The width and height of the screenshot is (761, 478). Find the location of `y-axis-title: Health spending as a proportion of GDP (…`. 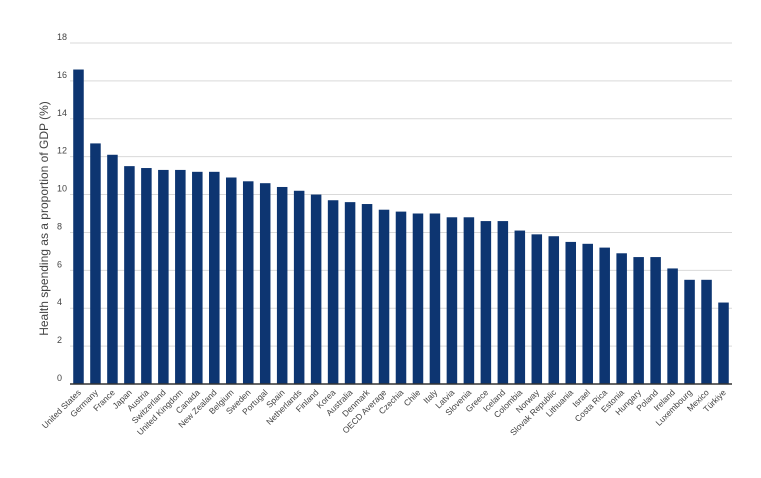

y-axis-title: Health spending as a proportion of GDP (… is located at coordinates (44, 218).